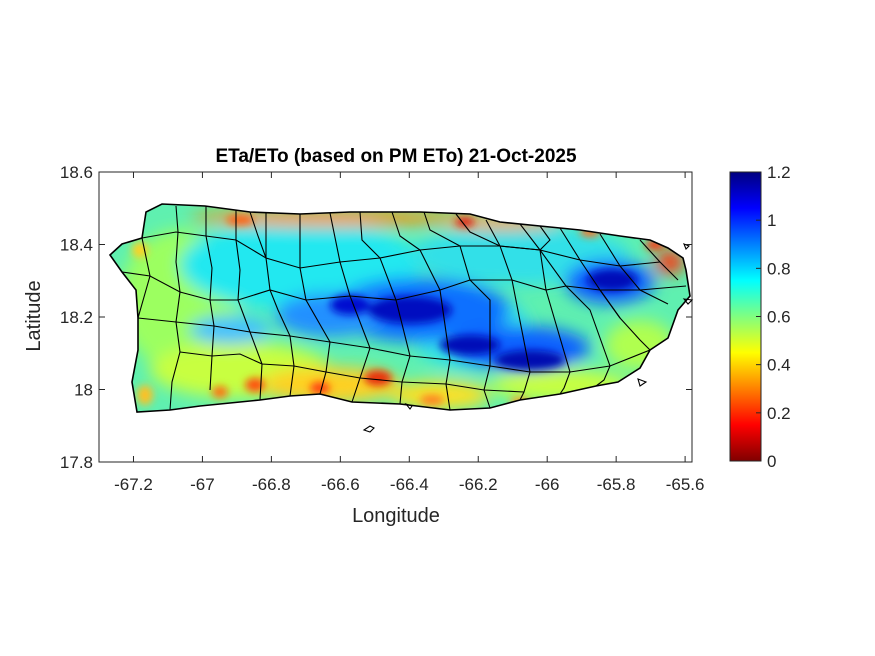 The width and height of the screenshot is (875, 656). What do you see at coordinates (34, 315) in the screenshot?
I see `y-axis-label: Latitude` at bounding box center [34, 315].